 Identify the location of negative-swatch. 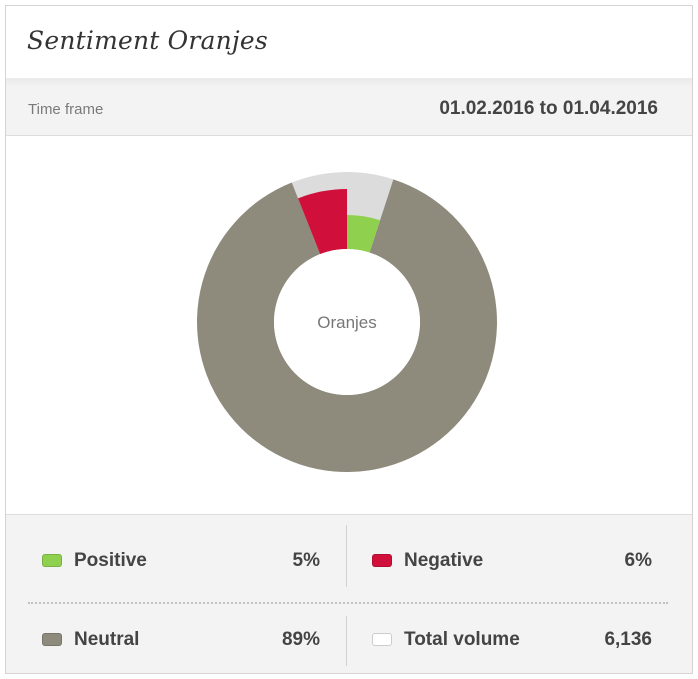
(382, 560).